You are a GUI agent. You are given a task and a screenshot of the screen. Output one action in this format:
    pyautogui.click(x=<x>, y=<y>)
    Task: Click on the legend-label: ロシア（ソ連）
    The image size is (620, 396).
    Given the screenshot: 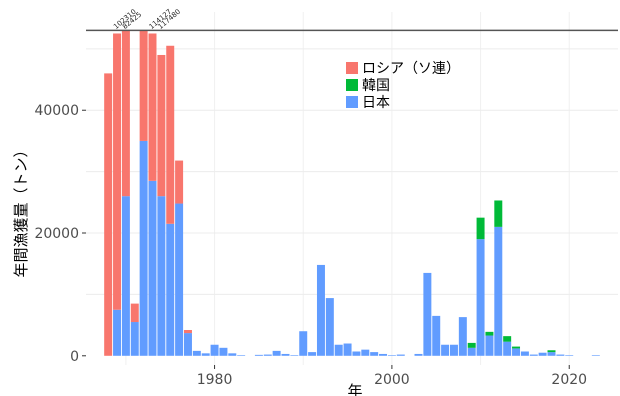 What is the action you would take?
    pyautogui.click(x=411, y=69)
    